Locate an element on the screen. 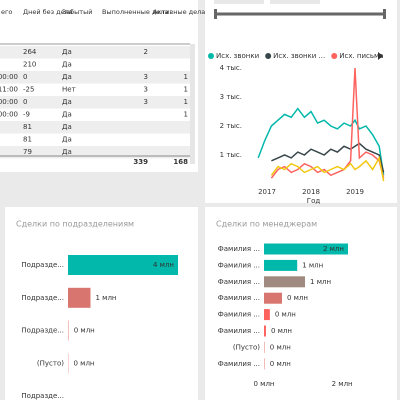 This screenshot has width=400, height=400. cell: -9 is located at coordinates (26, 115).